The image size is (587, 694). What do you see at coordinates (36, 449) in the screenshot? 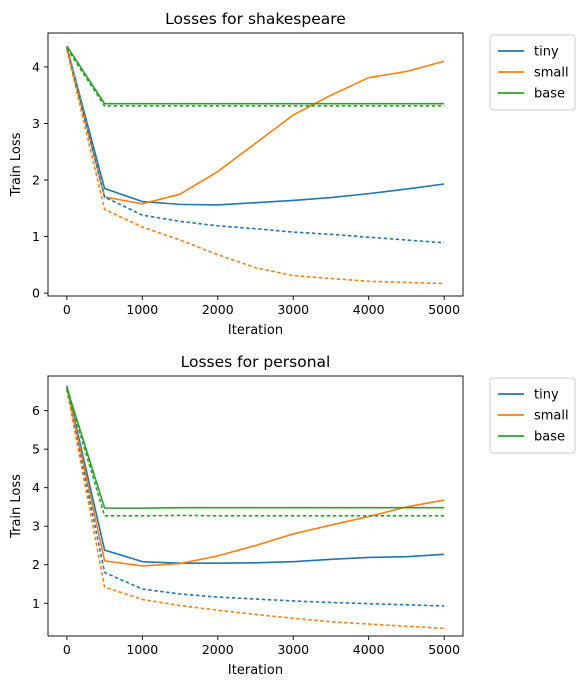
I see `y-tick-label: 5` at bounding box center [36, 449].